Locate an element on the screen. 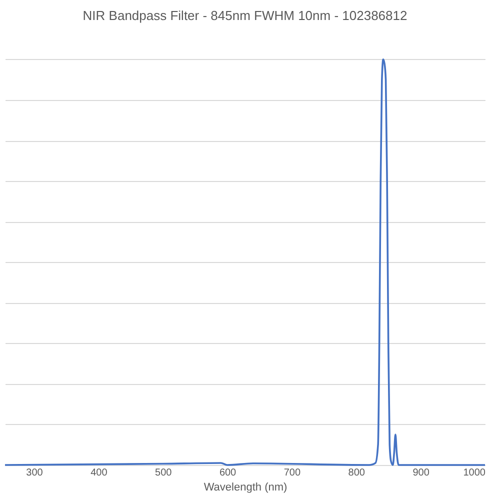 The width and height of the screenshot is (500, 500). x-tick-label: 700 is located at coordinates (292, 473).